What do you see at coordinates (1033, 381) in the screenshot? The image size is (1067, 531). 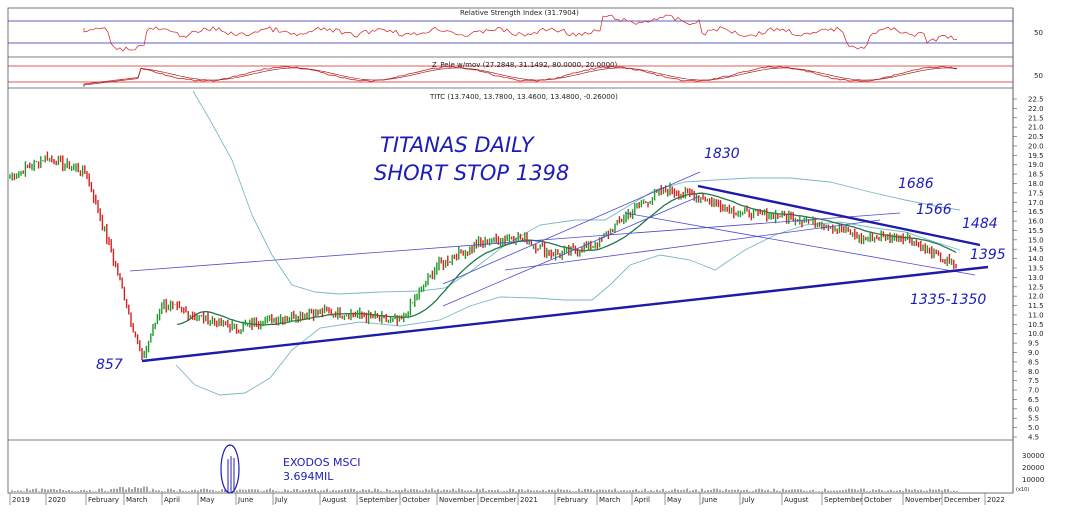 I see `y-tick-label: 7.5` at bounding box center [1033, 381].